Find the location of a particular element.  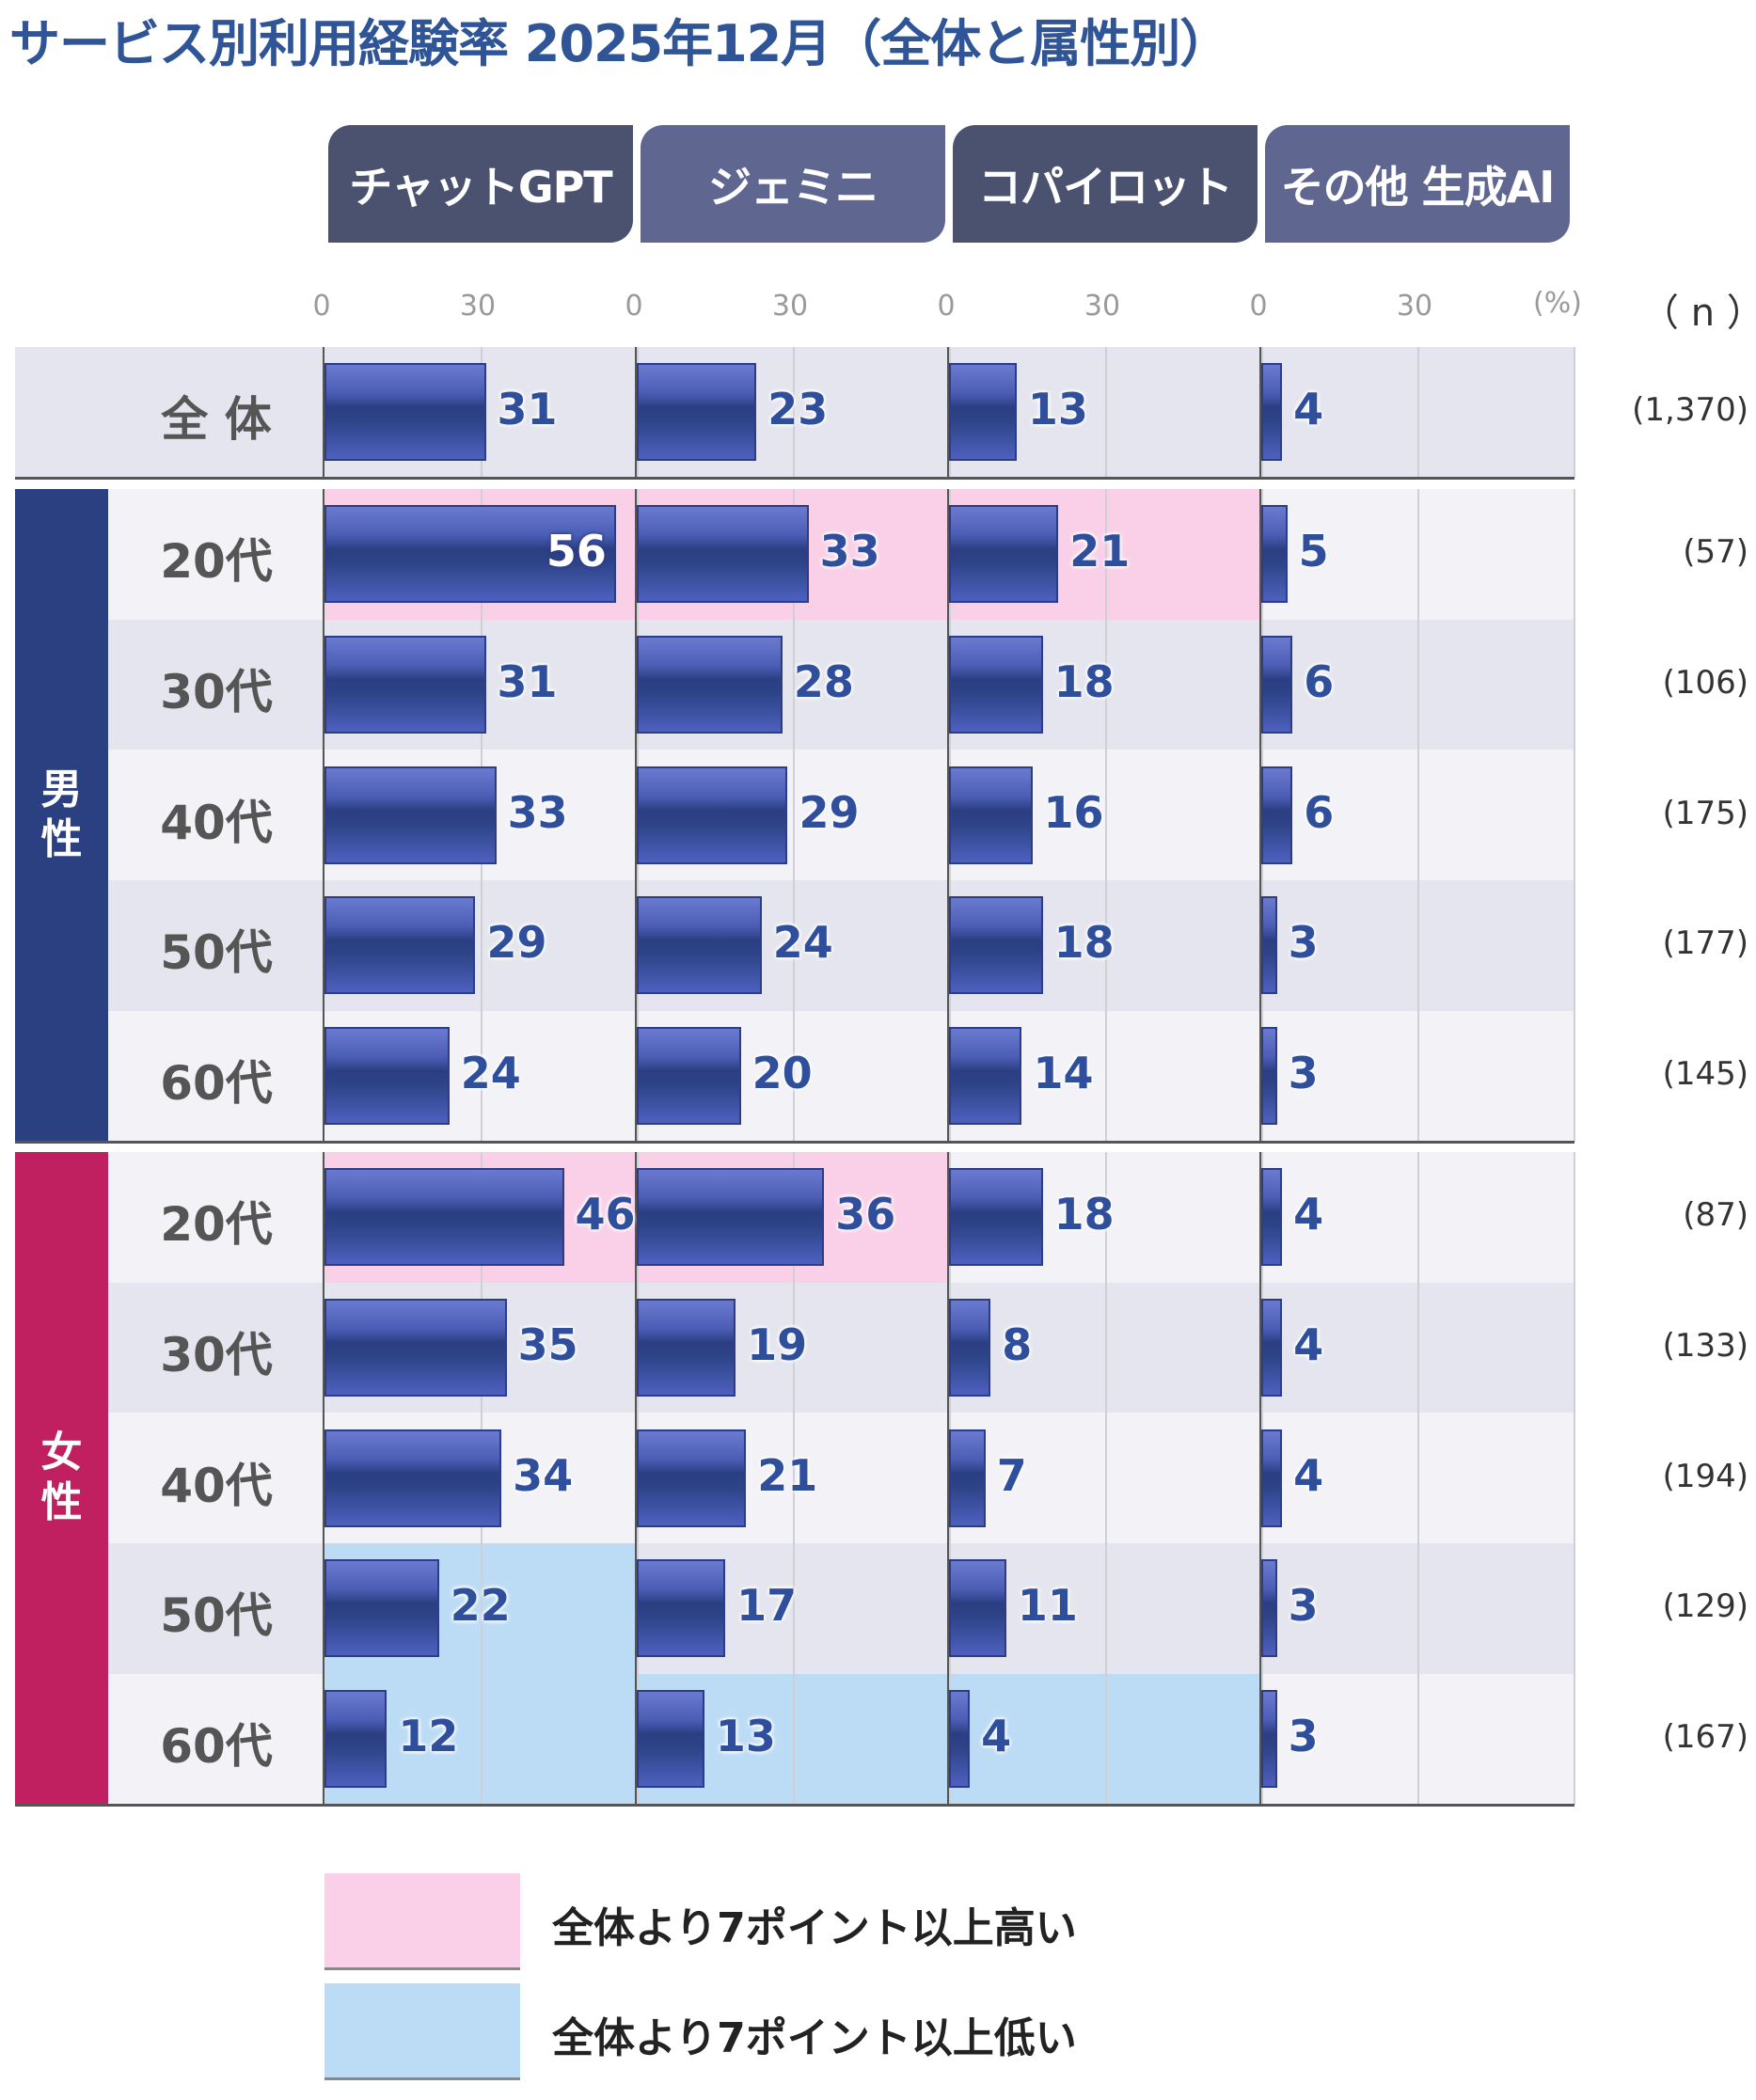

data-label: 36 is located at coordinates (865, 1214).